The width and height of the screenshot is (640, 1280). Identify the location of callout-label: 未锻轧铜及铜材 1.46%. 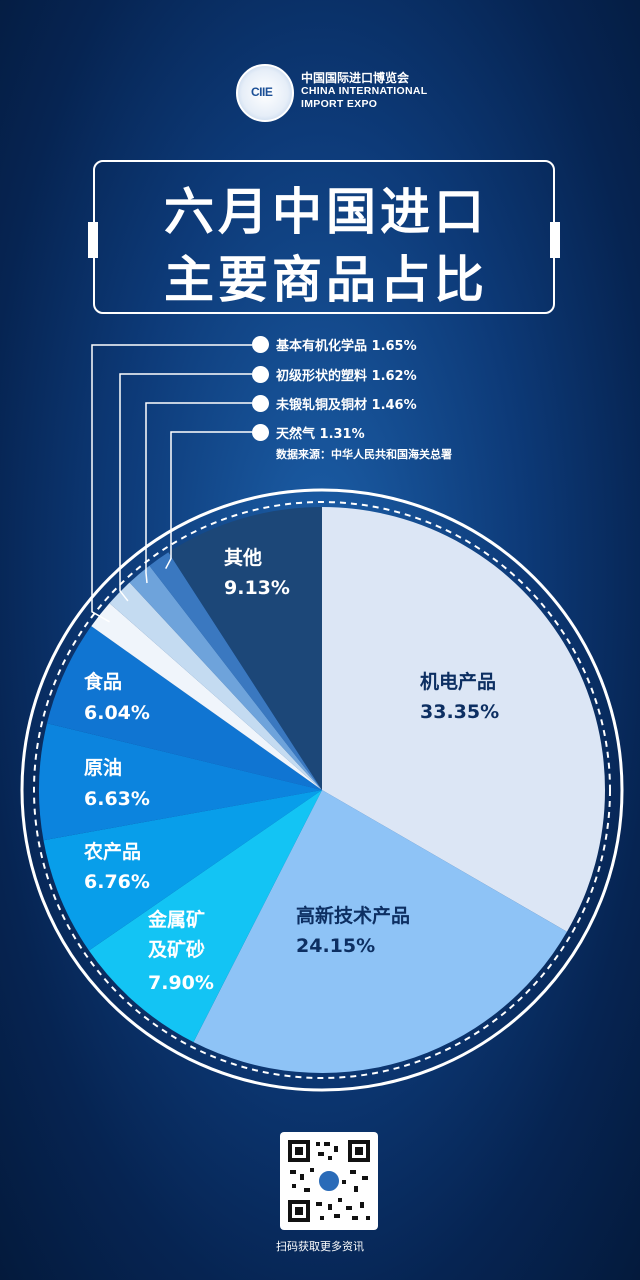
(346, 405).